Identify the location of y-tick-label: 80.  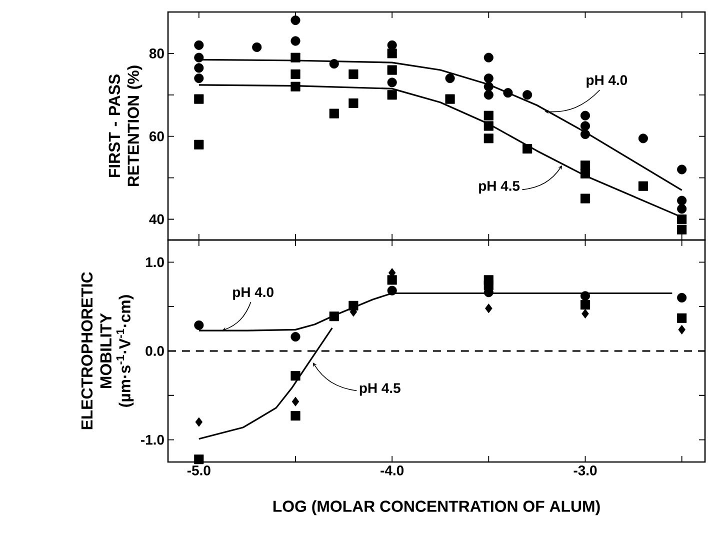
(156, 53).